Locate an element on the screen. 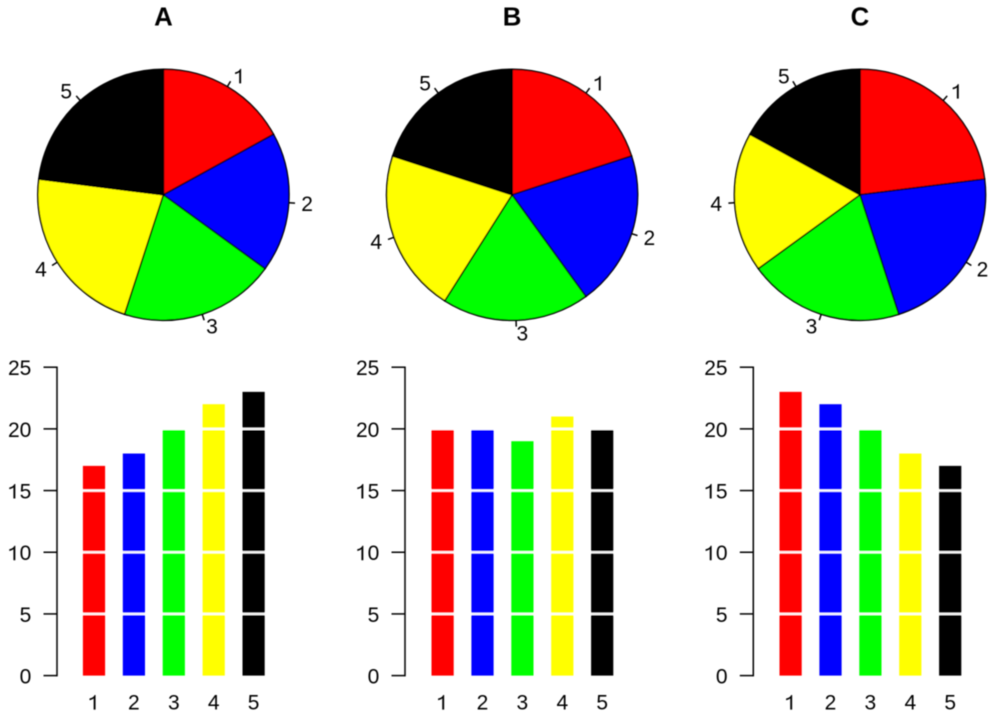 The height and width of the screenshot is (717, 1000). svg-text: C is located at coordinates (860, 18).